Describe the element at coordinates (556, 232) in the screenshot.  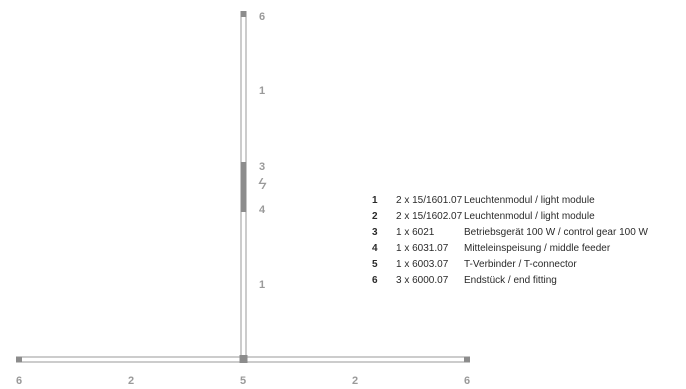
I see `legend-description: Betriebsgerät 100 W / control gear 100 W` at that location.